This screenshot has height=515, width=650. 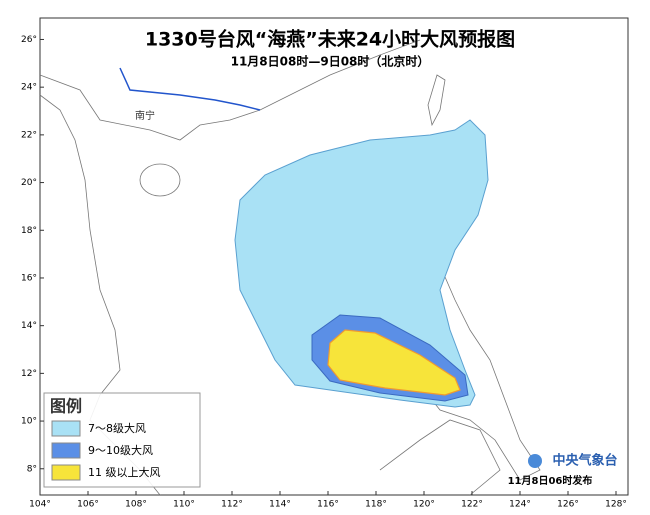 I want to click on title: 1330号台风“海燕”未来24小时大风预报图, so click(x=330, y=39).